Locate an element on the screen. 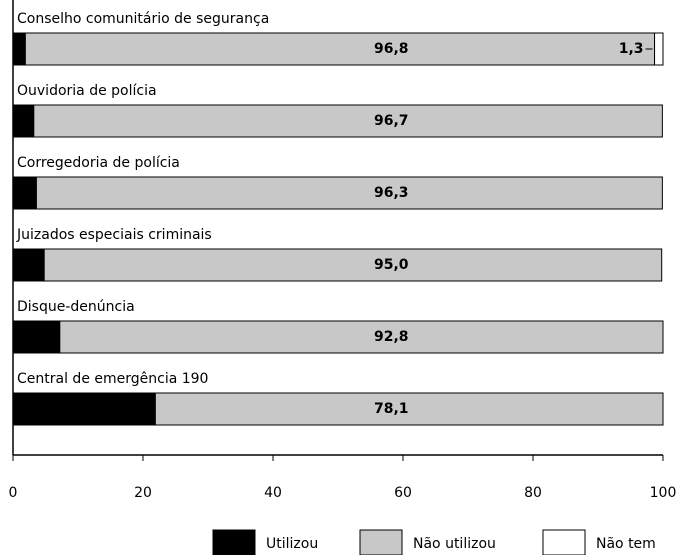  category-label: Corregedoria de polícia is located at coordinates (98, 163).